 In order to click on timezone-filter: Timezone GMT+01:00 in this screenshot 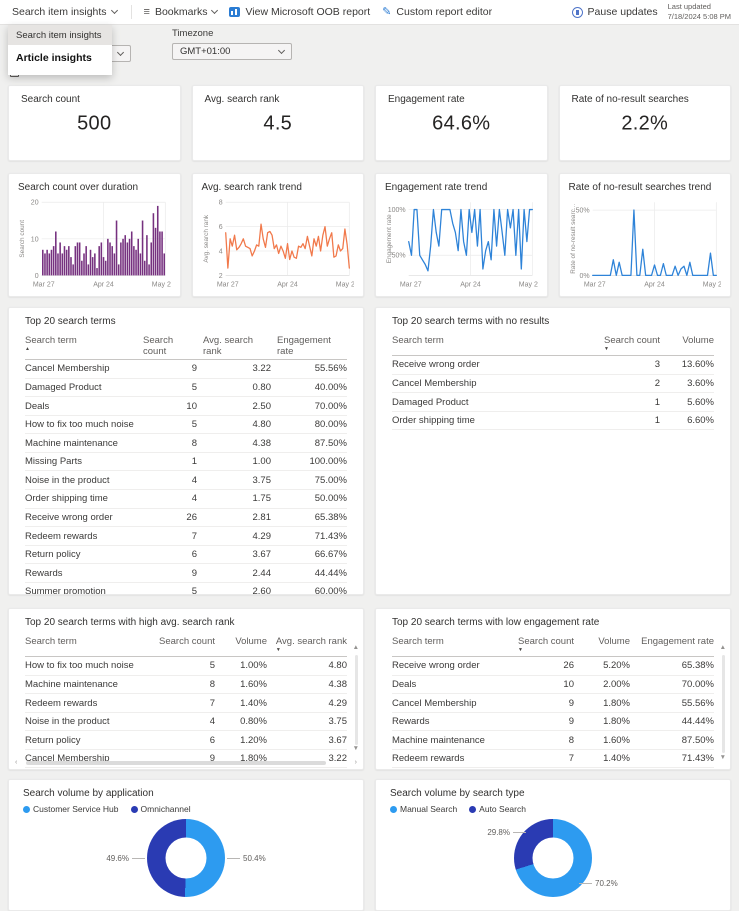, I will do `click(232, 44)`.